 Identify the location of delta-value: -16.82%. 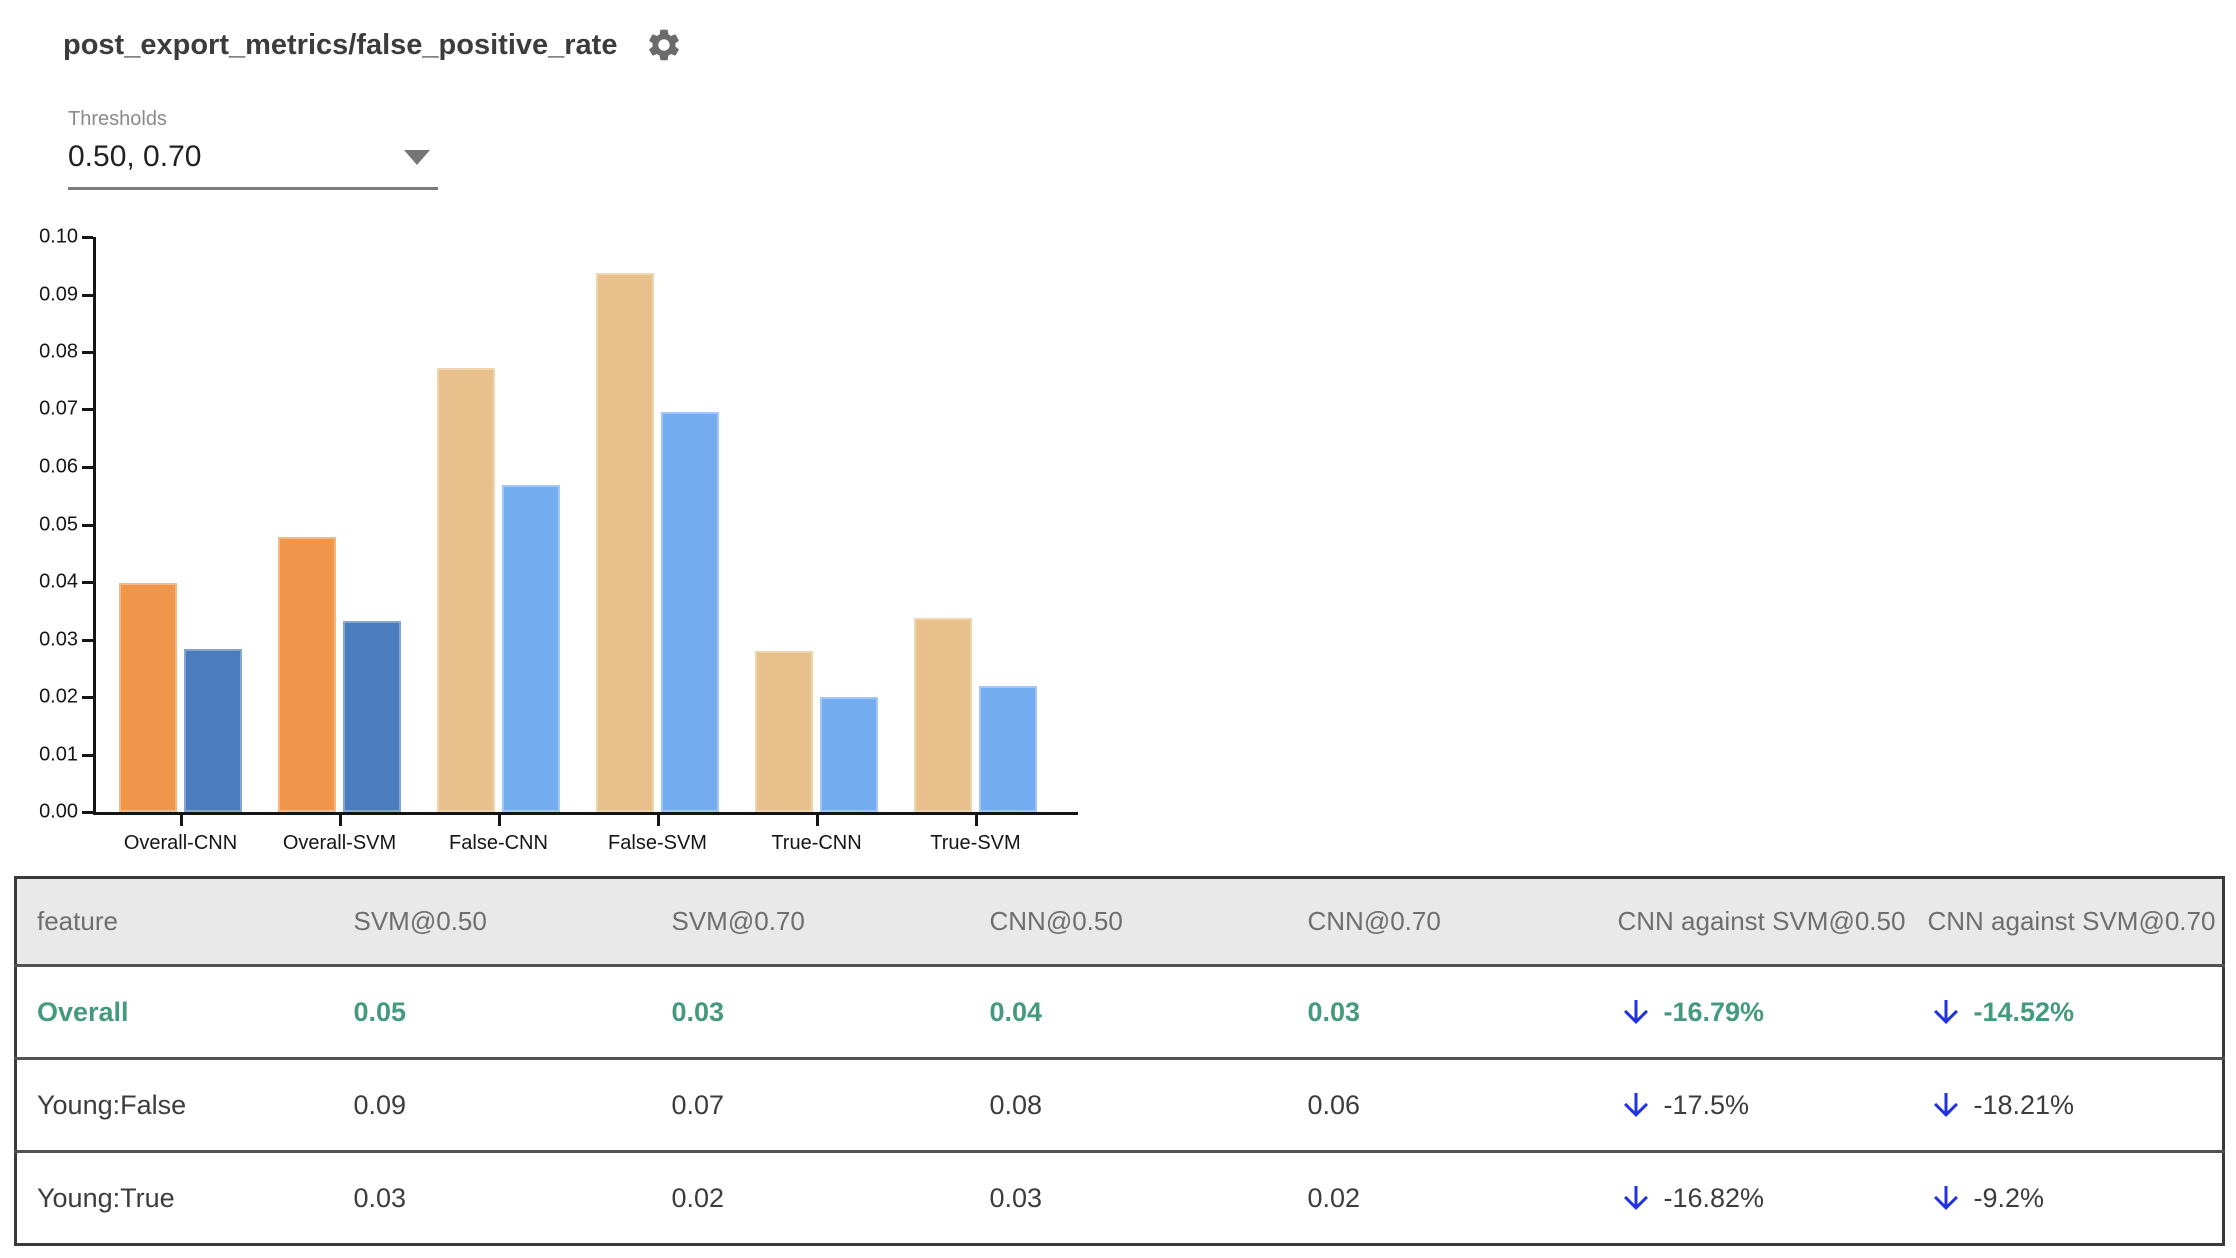
(1714, 1197).